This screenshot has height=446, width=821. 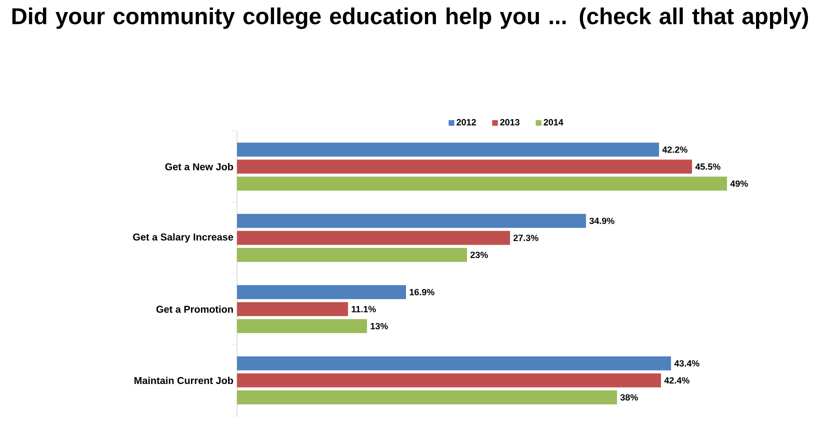 I want to click on data-label: 11.1%, so click(x=364, y=309).